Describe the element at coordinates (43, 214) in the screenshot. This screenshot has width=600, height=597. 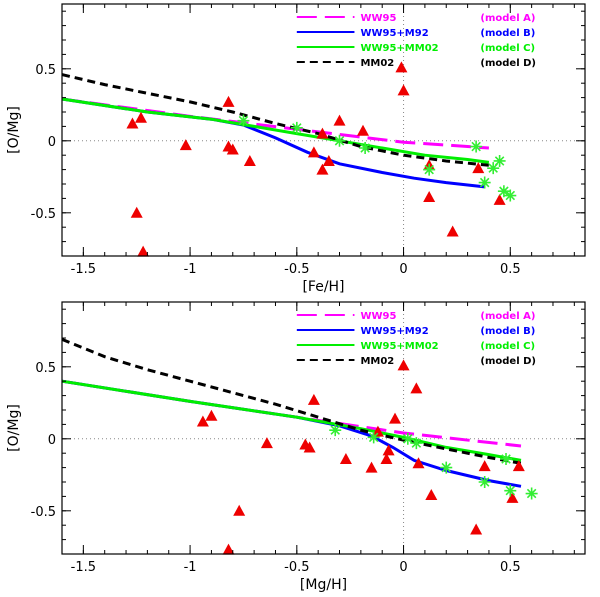
I see `y-tick-label: -0.5` at that location.